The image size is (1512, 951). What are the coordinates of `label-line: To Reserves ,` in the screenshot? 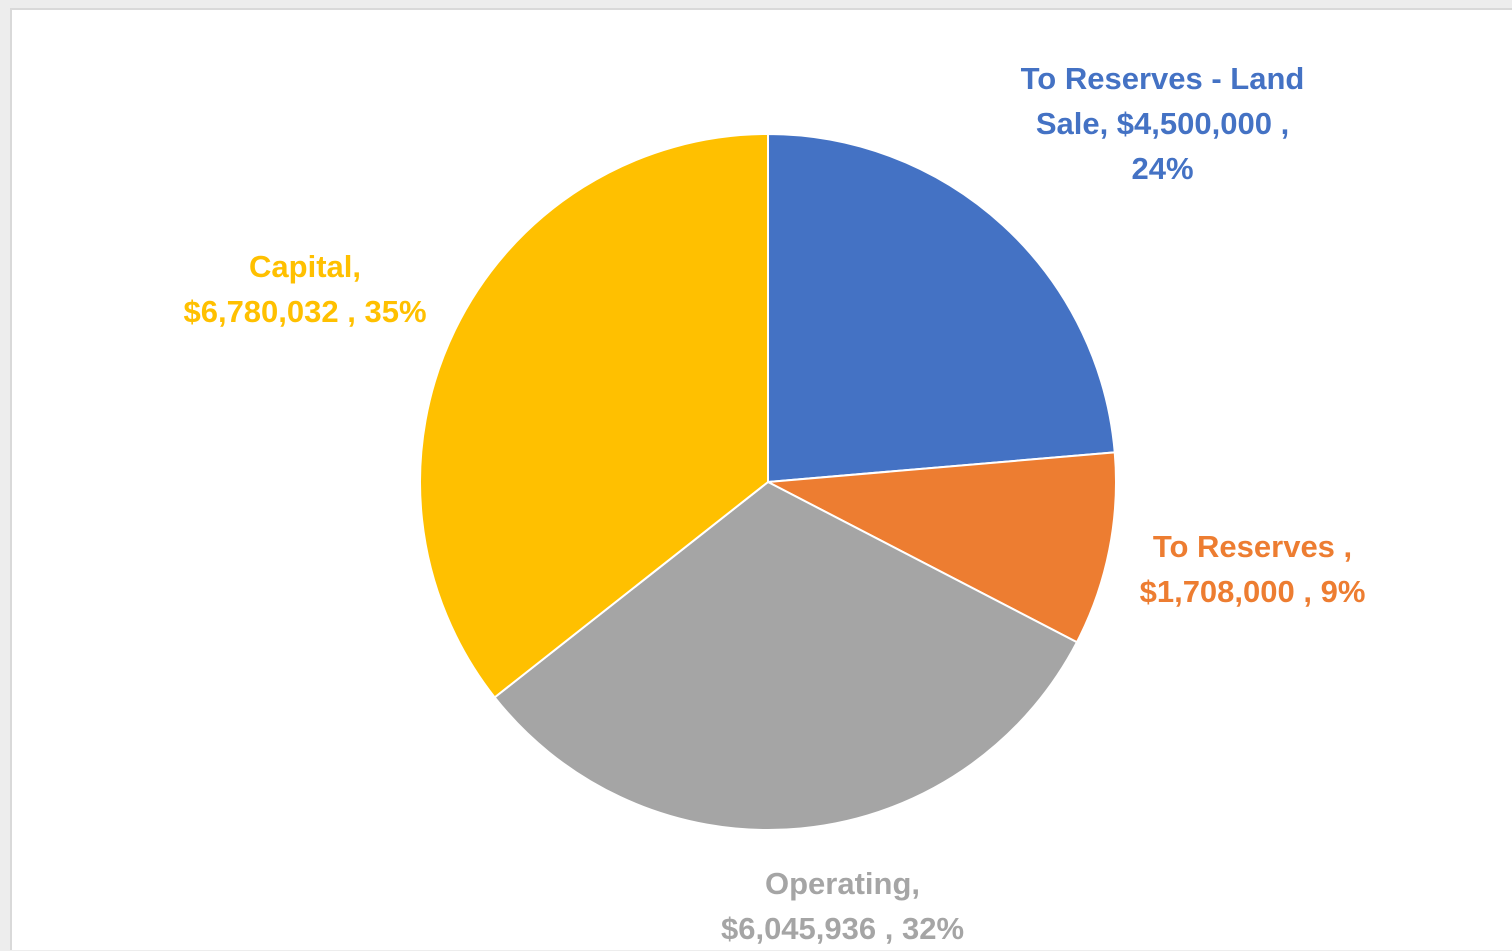 It's located at (1252, 546).